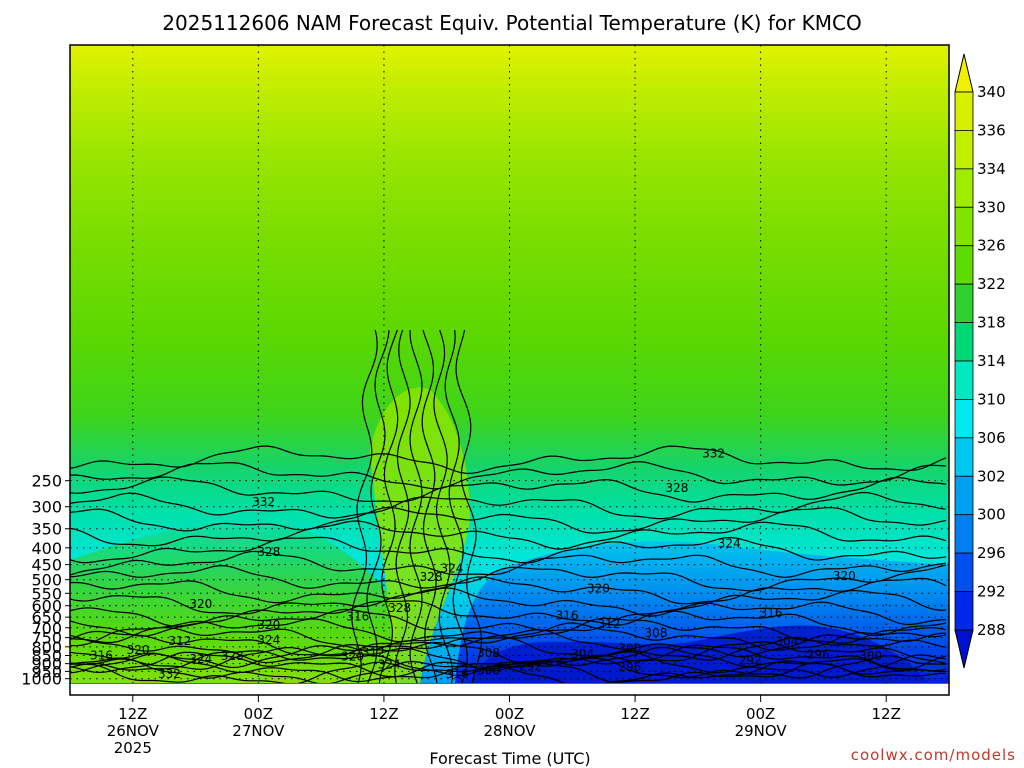 This screenshot has height=768, width=1024. I want to click on colorbar-label: 314, so click(991, 361).